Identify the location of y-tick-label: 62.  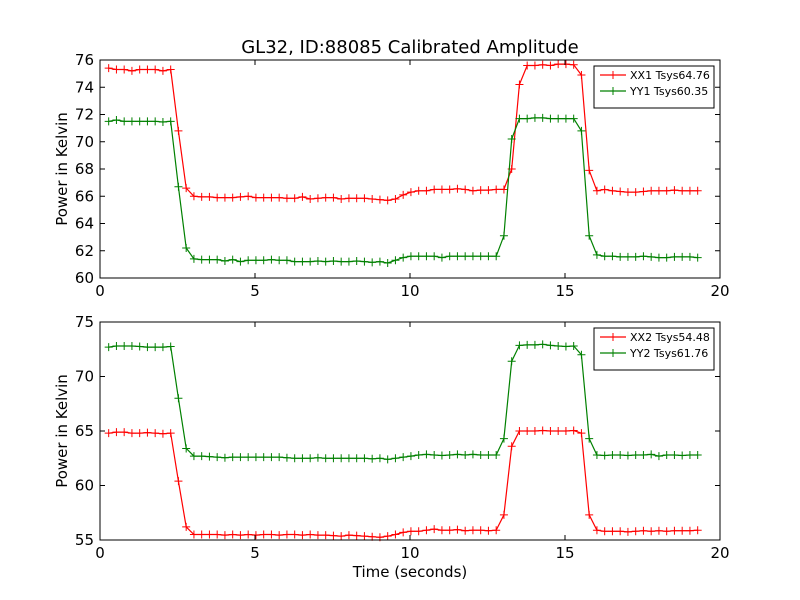
(84, 251).